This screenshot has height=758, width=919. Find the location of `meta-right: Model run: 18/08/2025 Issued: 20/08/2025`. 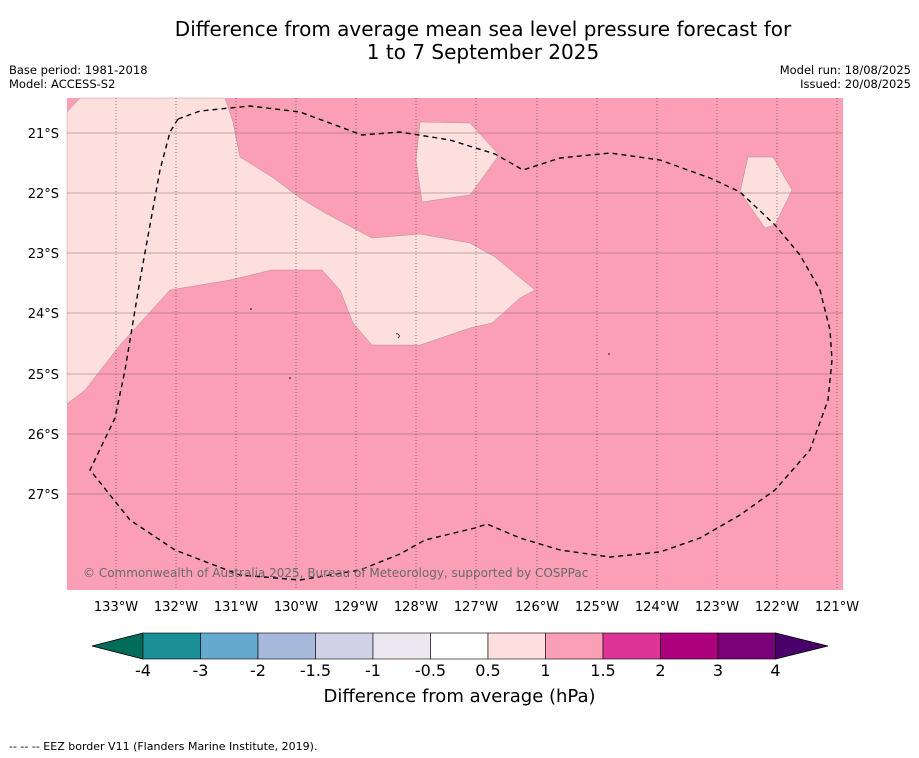

meta-right: Model run: 18/08/2025 Issued: 20/08/2025 is located at coordinates (845, 77).